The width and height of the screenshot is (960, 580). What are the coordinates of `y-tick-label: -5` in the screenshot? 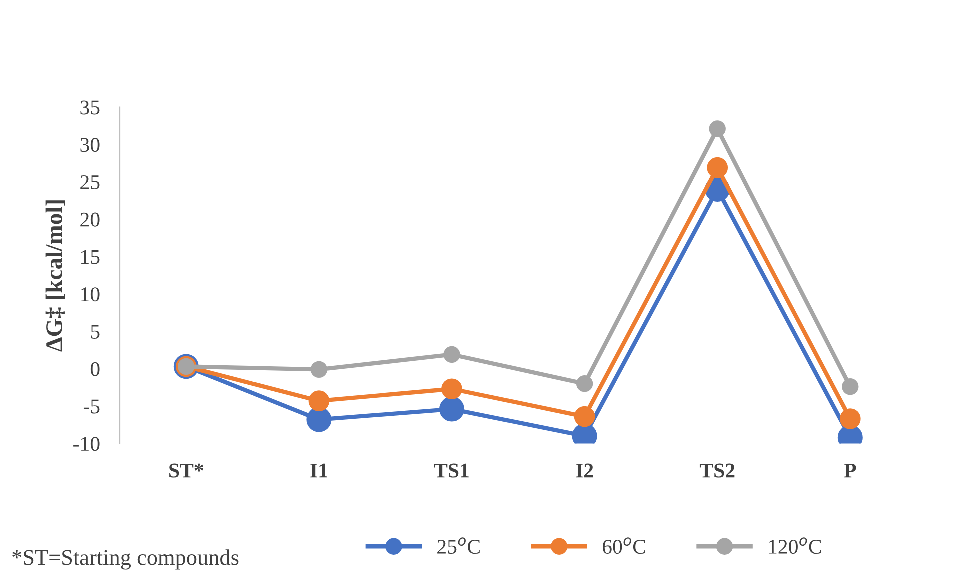 It's located at (92, 407).